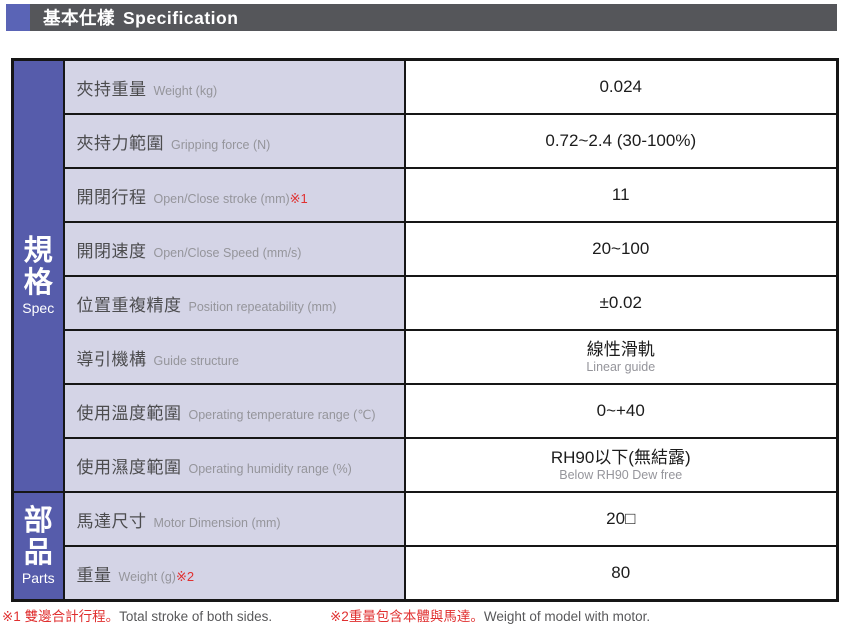  Describe the element at coordinates (120, 143) in the screenshot. I see `label-zh: 夾持力範圍` at that location.